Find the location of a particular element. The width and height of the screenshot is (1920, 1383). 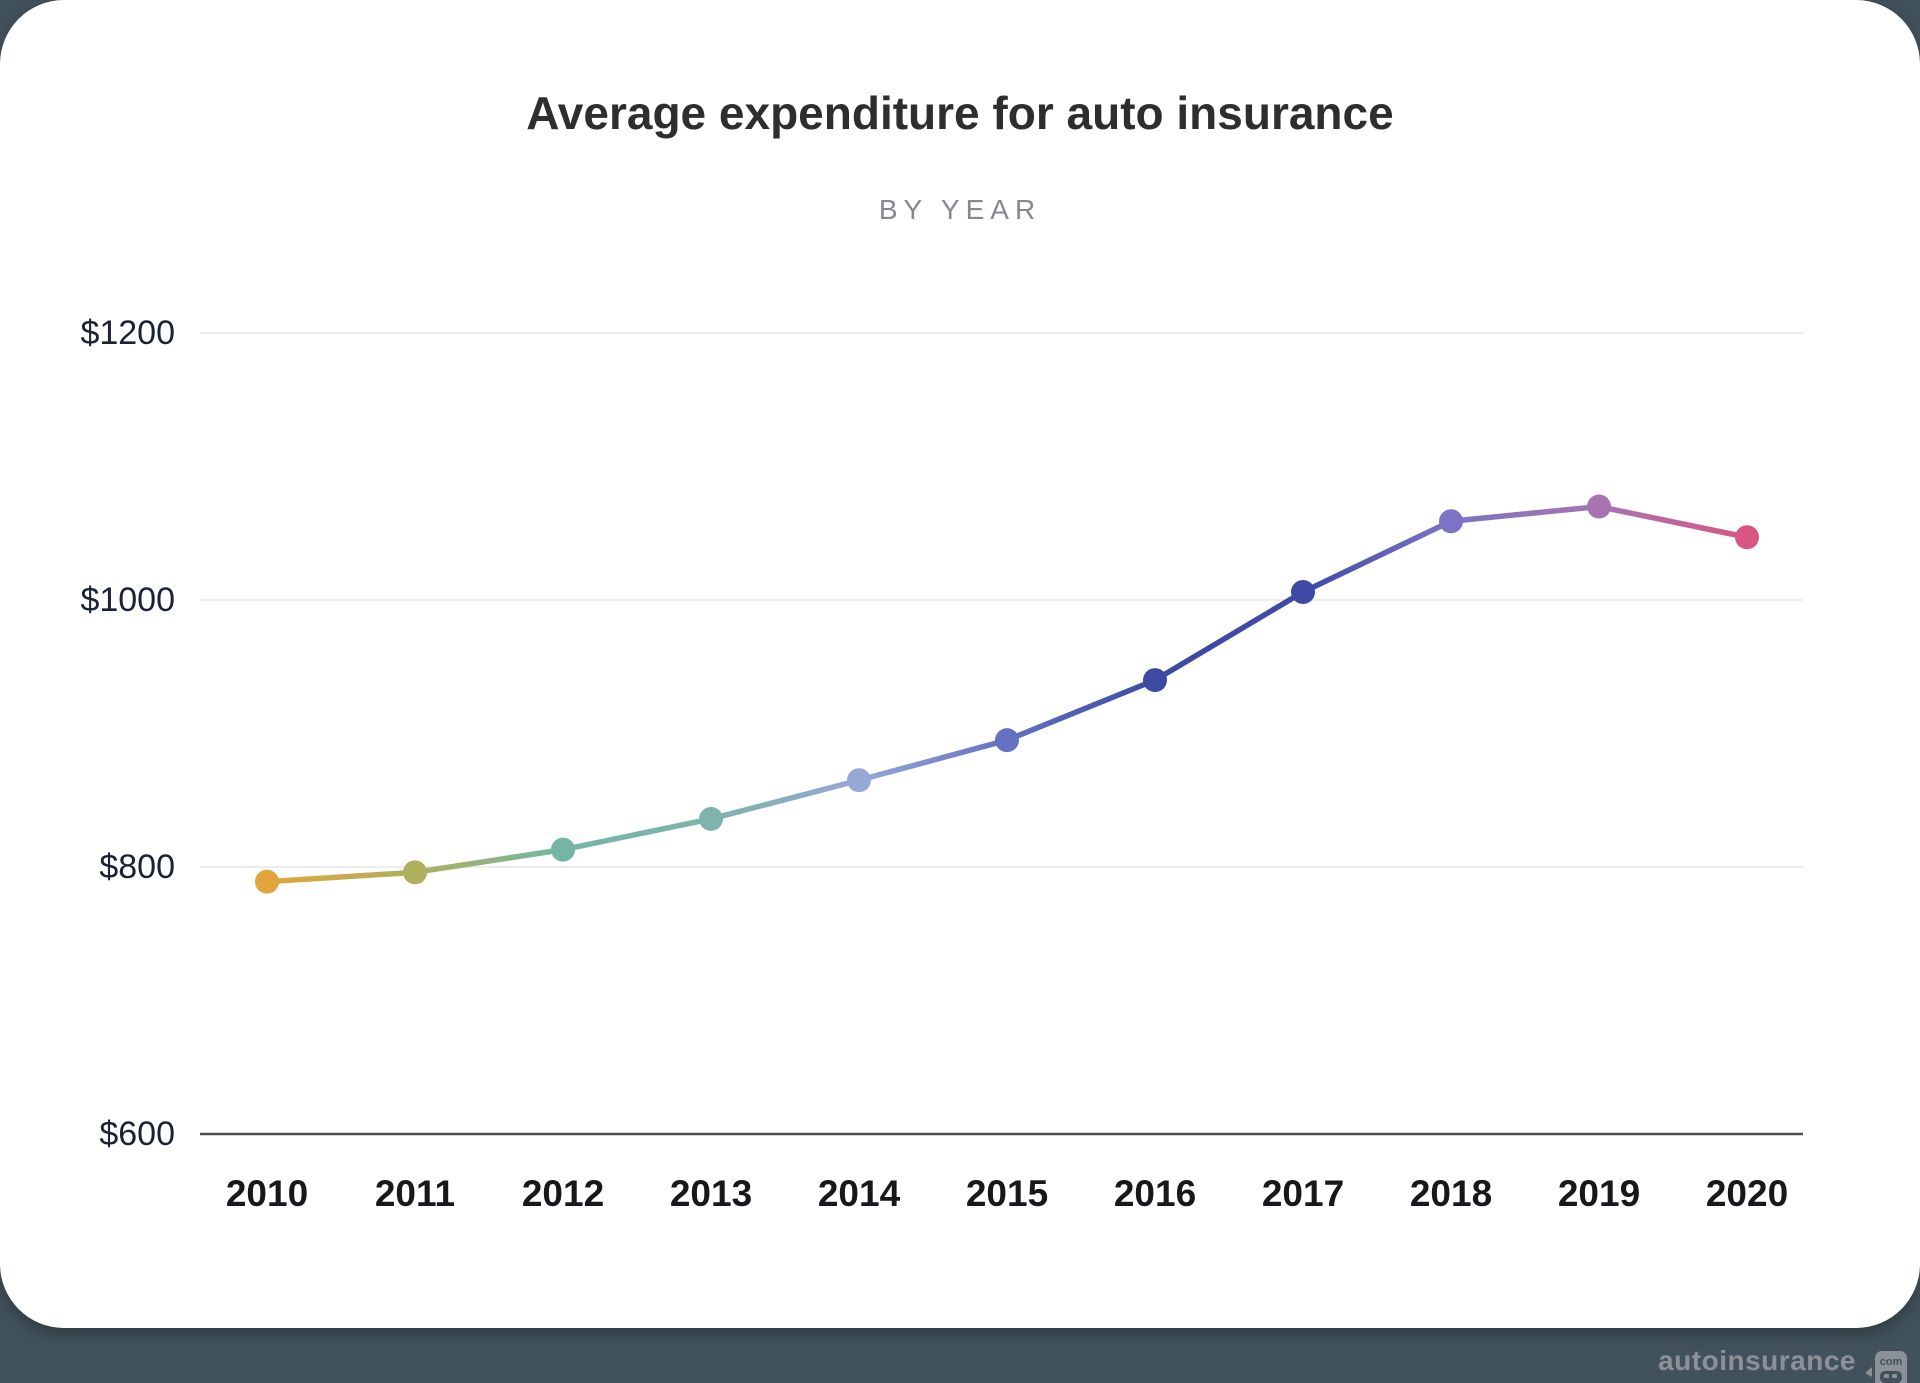

x-tick-label: 2019 is located at coordinates (1599, 1193).